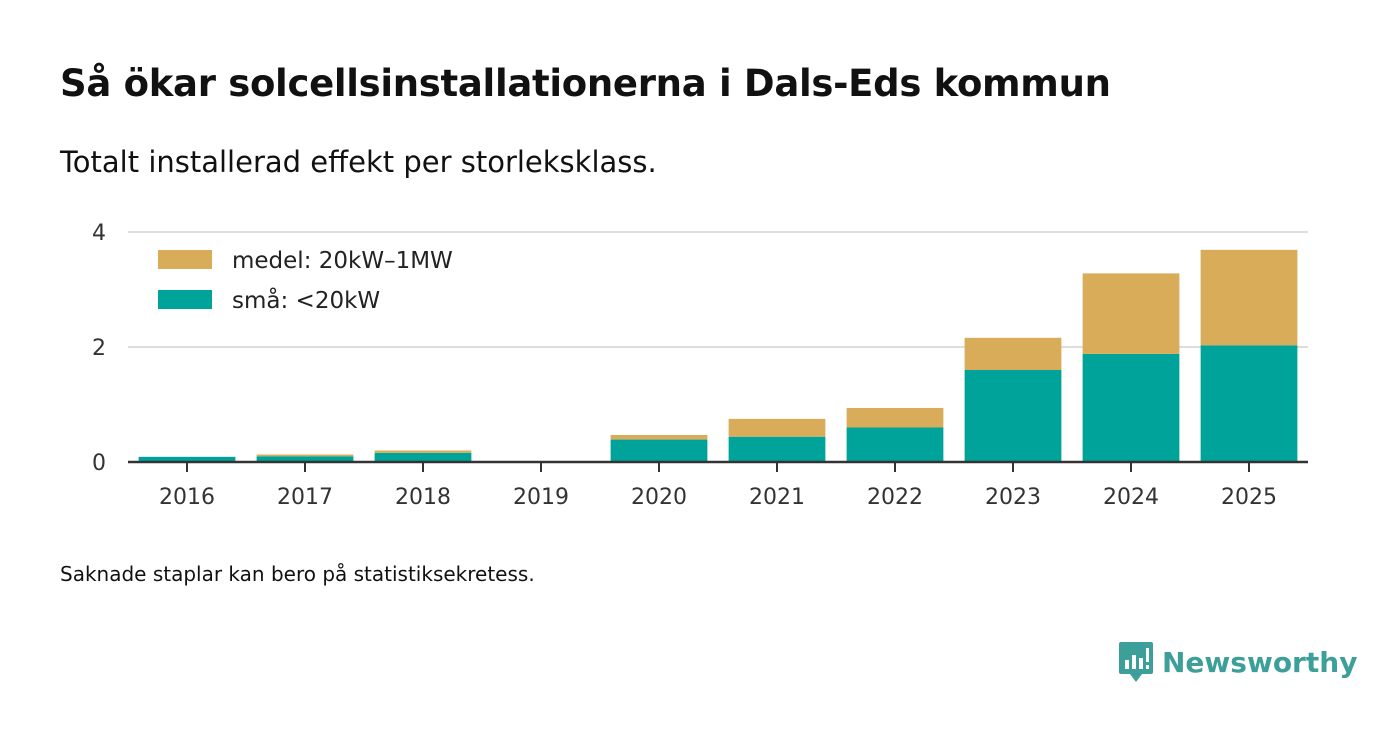 This screenshot has width=1400, height=745. I want to click on x-tick-label: 2022, so click(895, 497).